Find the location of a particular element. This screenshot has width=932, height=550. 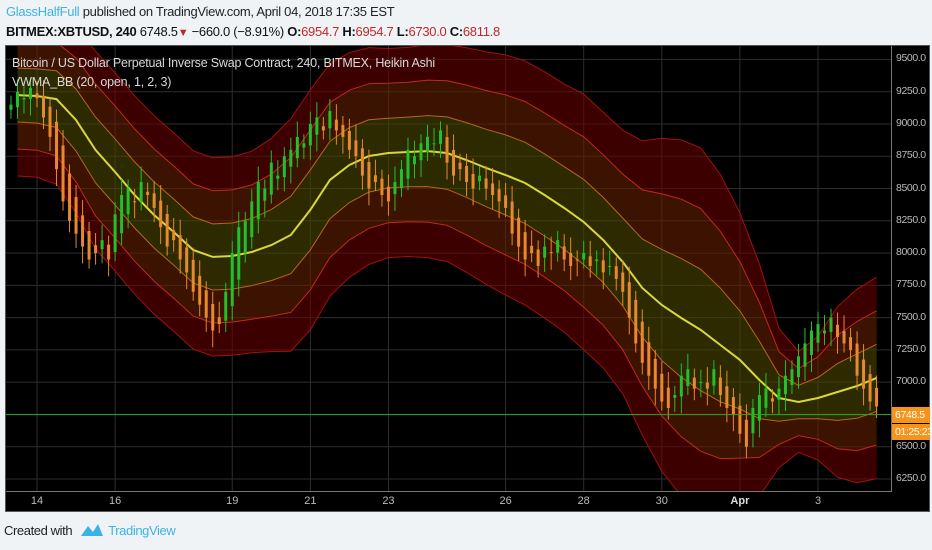

indicator-legend: VWMA_BB (20, open, 1, 2, 3) is located at coordinates (92, 82).